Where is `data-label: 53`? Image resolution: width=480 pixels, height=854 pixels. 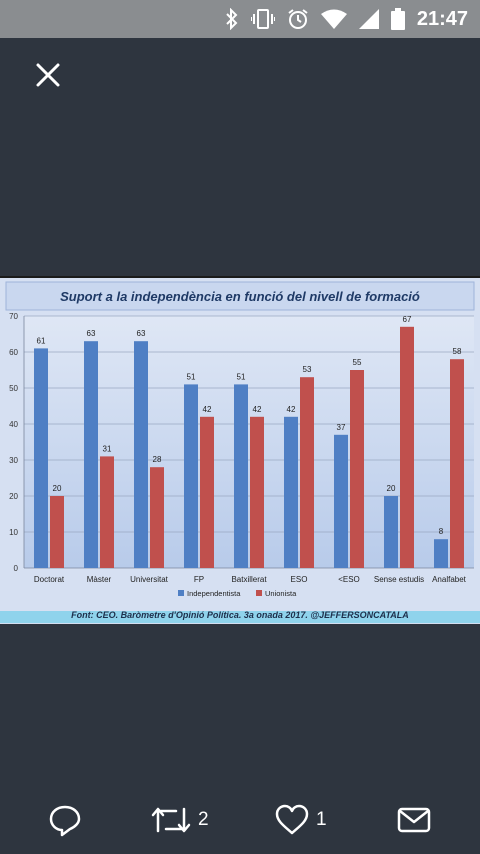 data-label: 53 is located at coordinates (307, 369).